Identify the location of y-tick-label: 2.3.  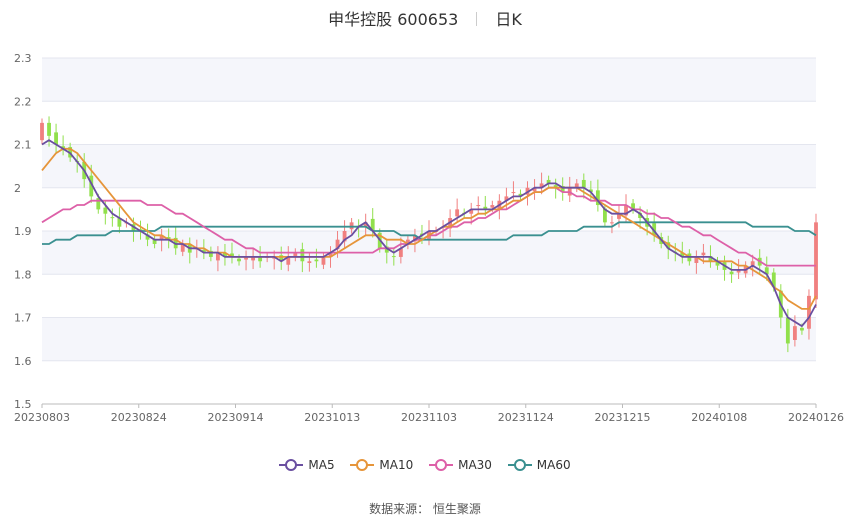
(23, 58).